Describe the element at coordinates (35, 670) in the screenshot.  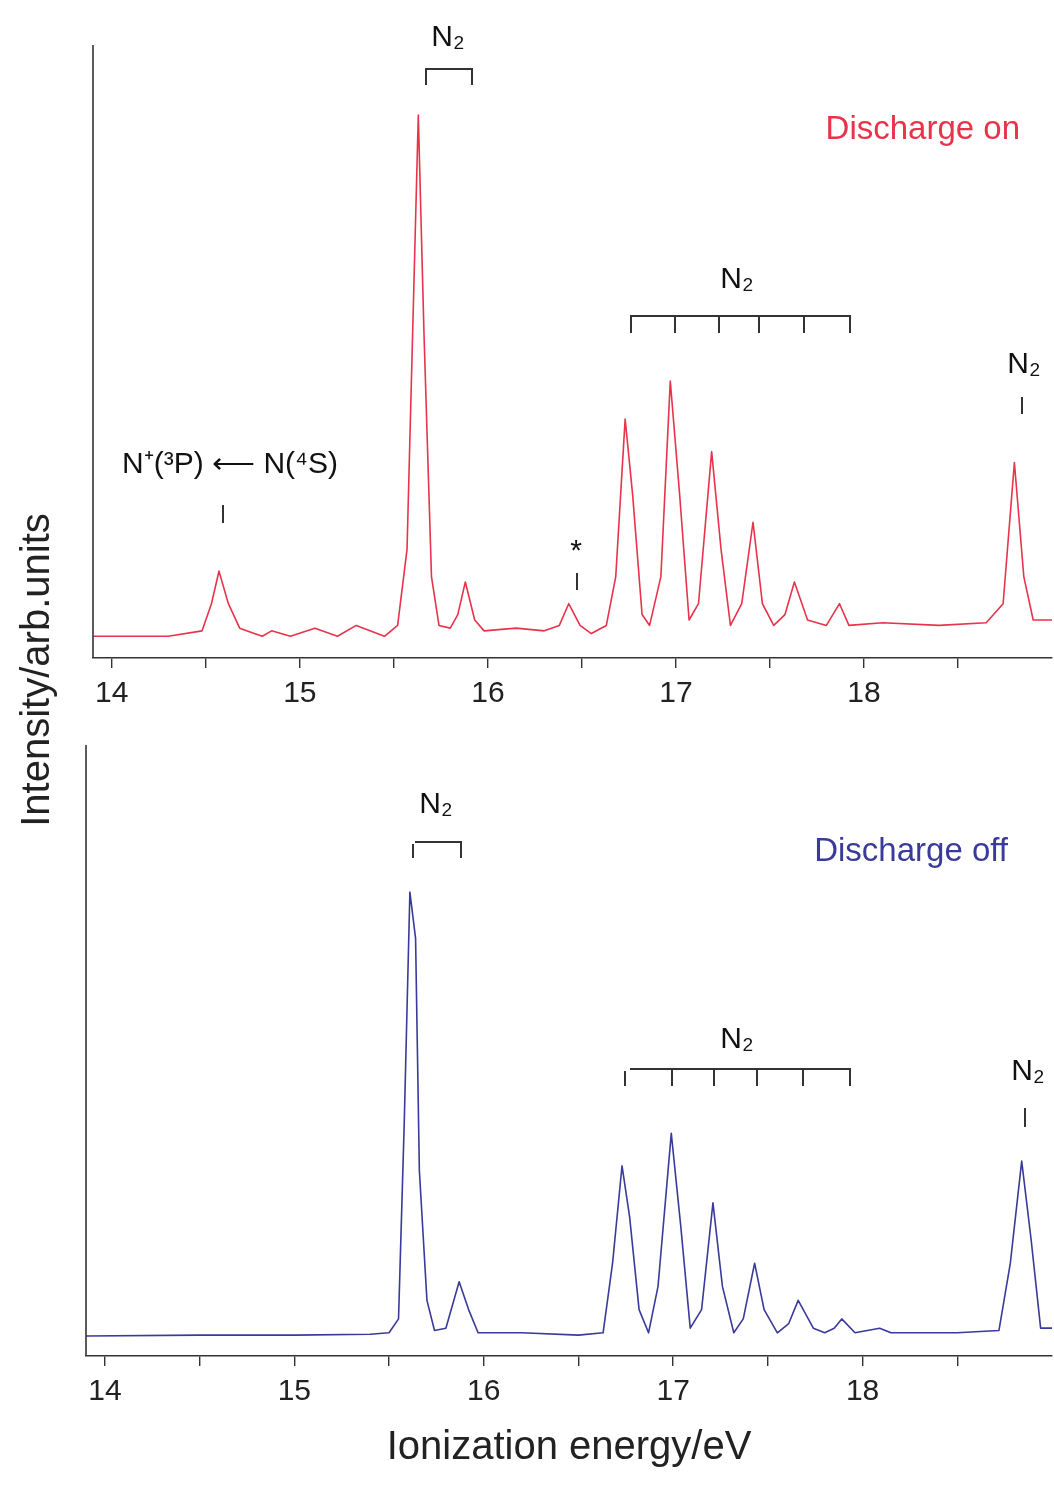
I see `y-axis-title: Intensity/arb.units` at that location.